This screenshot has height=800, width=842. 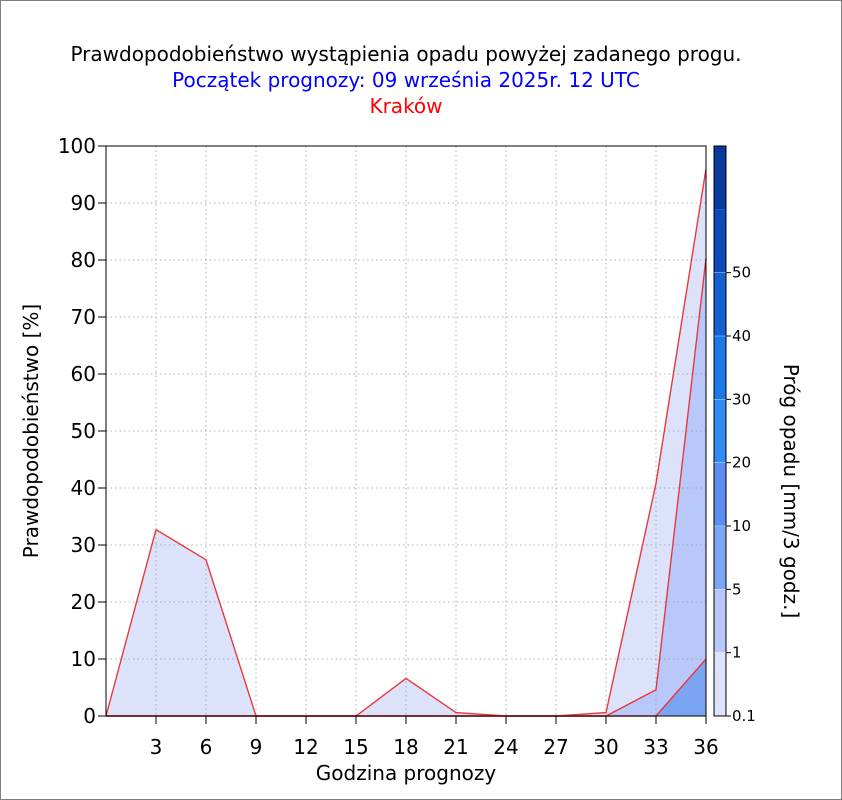 What do you see at coordinates (734, 435) in the screenshot?
I see `colorbar: 0.1 1 5 10 20 30 40 50` at bounding box center [734, 435].